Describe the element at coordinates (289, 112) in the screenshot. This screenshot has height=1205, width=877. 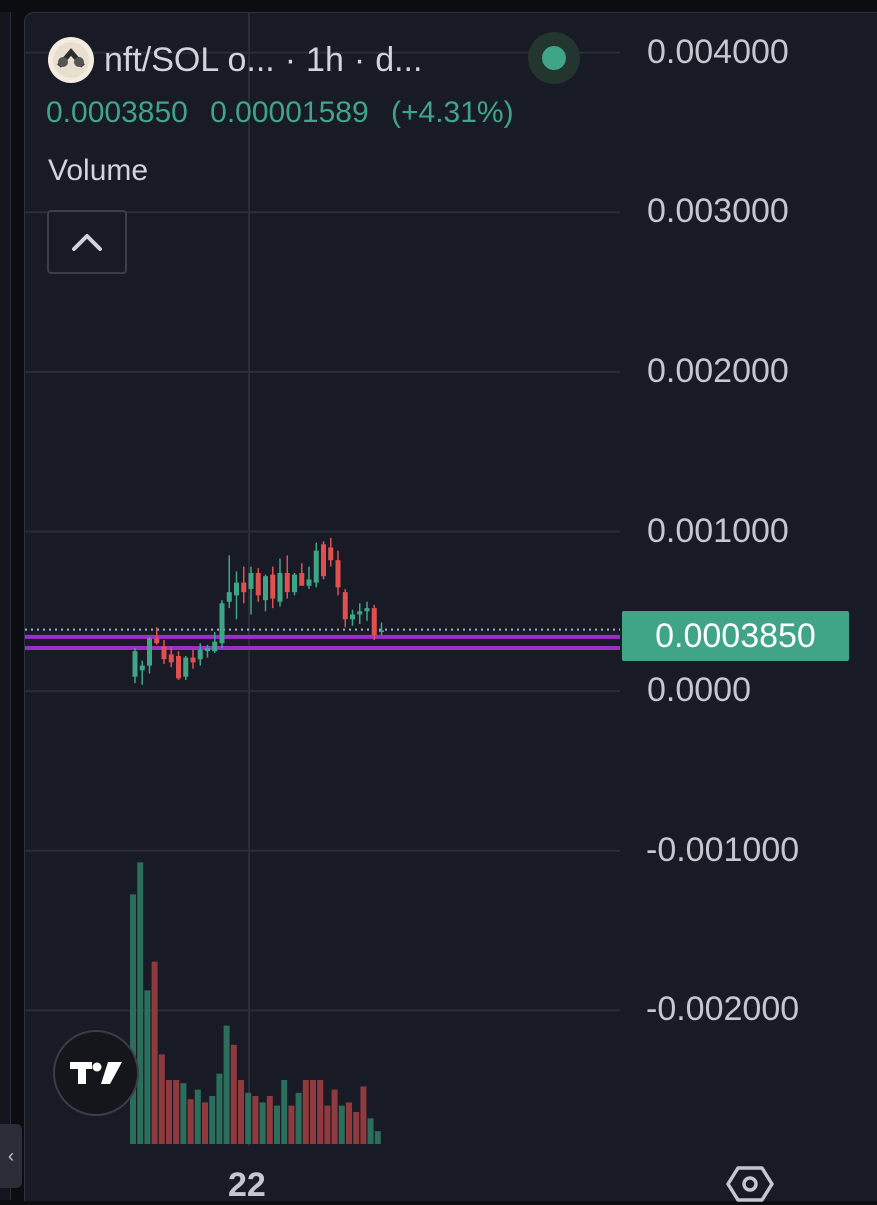
I see `price-change: 0.00001589` at that location.